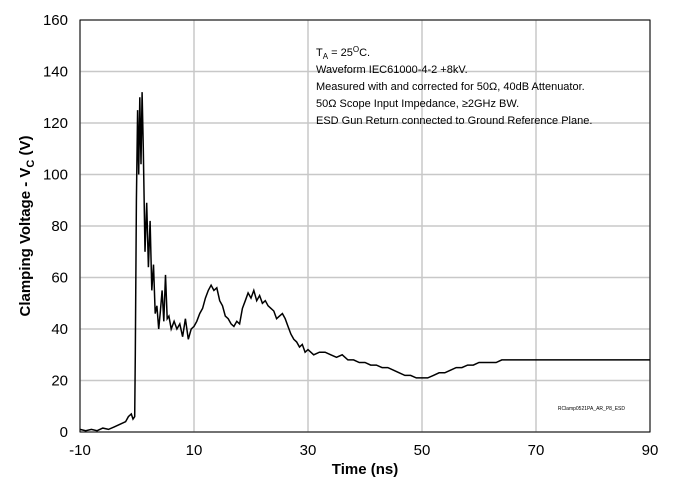 The height and width of the screenshot is (485, 676). I want to click on annotation-temperature-superscript: O, so click(356, 49).